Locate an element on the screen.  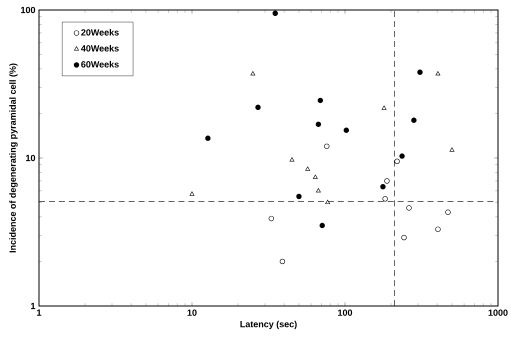
x-tick-label: 100 is located at coordinates (345, 313).